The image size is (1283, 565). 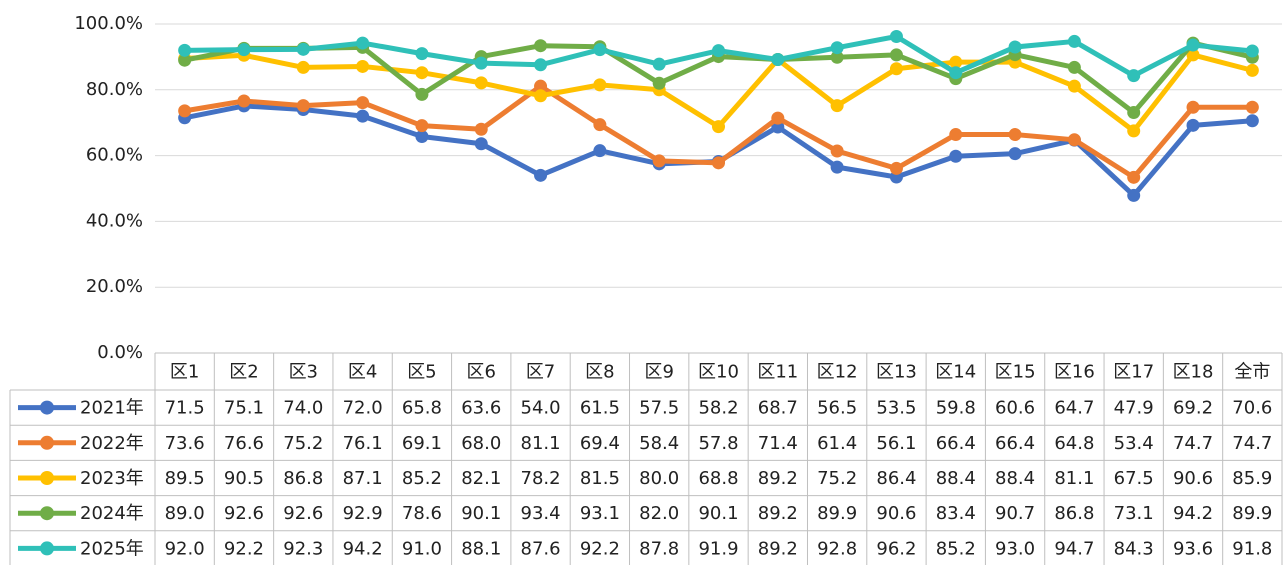 What do you see at coordinates (421, 372) in the screenshot?
I see `x-tick-label: 区5` at bounding box center [421, 372].